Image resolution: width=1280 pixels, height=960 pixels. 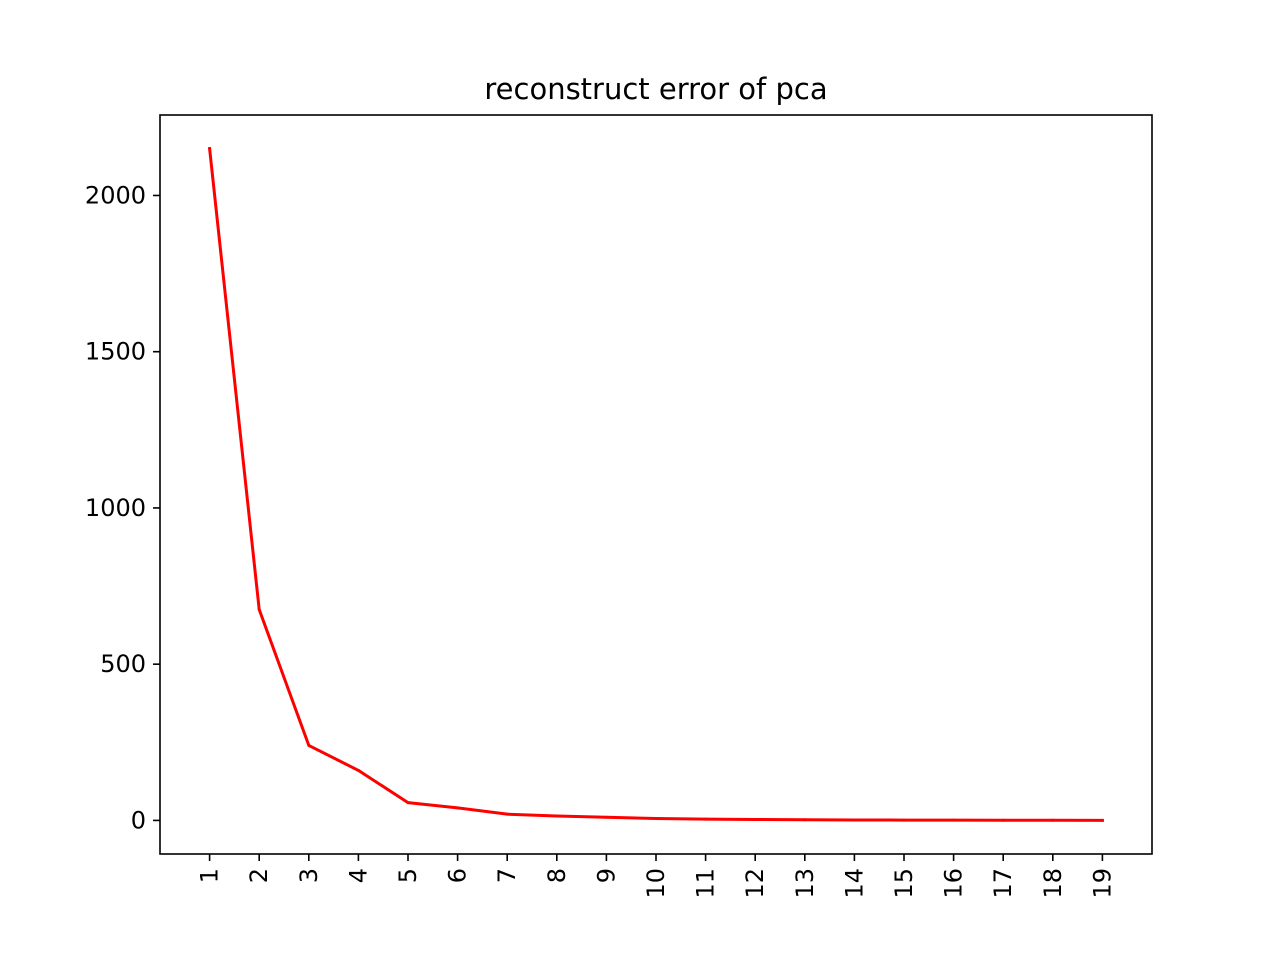 What do you see at coordinates (408, 875) in the screenshot?
I see `x-tick-label: 5` at bounding box center [408, 875].